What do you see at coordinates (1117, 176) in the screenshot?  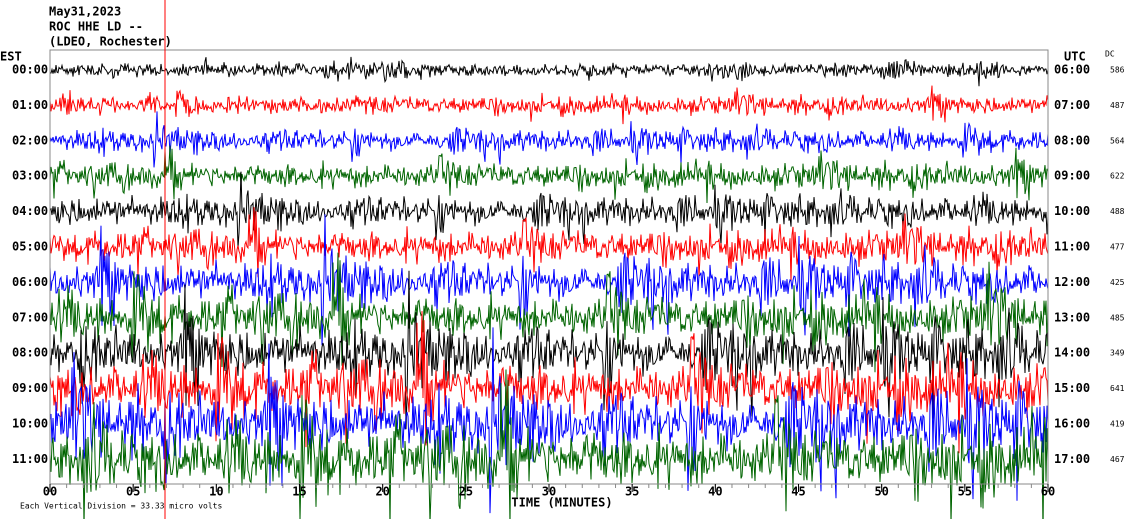 I see `dc-value: 622` at bounding box center [1117, 176].